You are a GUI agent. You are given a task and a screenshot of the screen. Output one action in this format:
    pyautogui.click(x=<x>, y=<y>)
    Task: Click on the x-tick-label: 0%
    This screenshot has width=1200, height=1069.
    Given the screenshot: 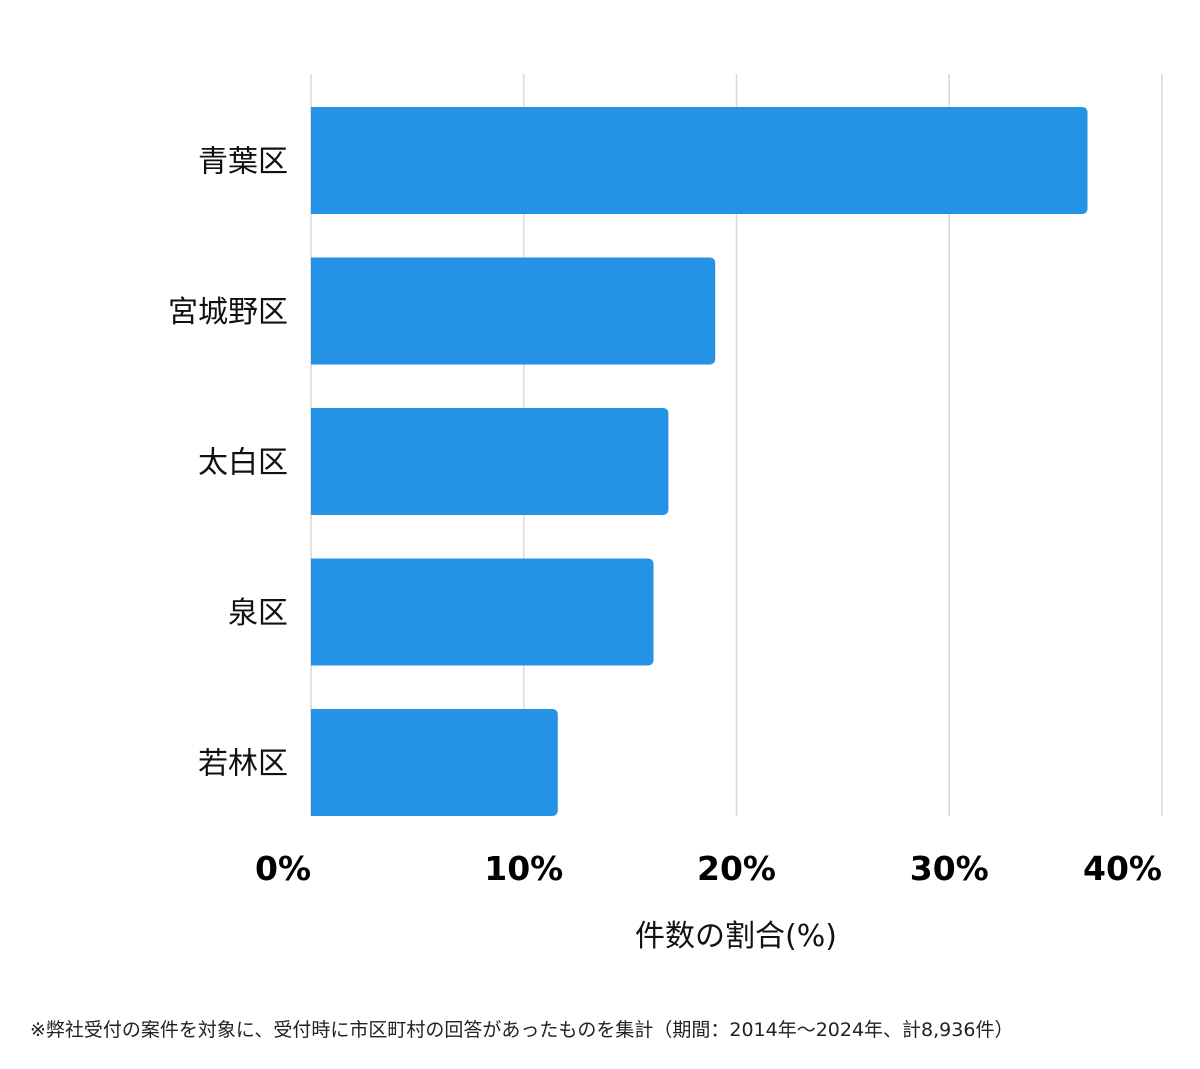 What is the action you would take?
    pyautogui.click(x=283, y=868)
    